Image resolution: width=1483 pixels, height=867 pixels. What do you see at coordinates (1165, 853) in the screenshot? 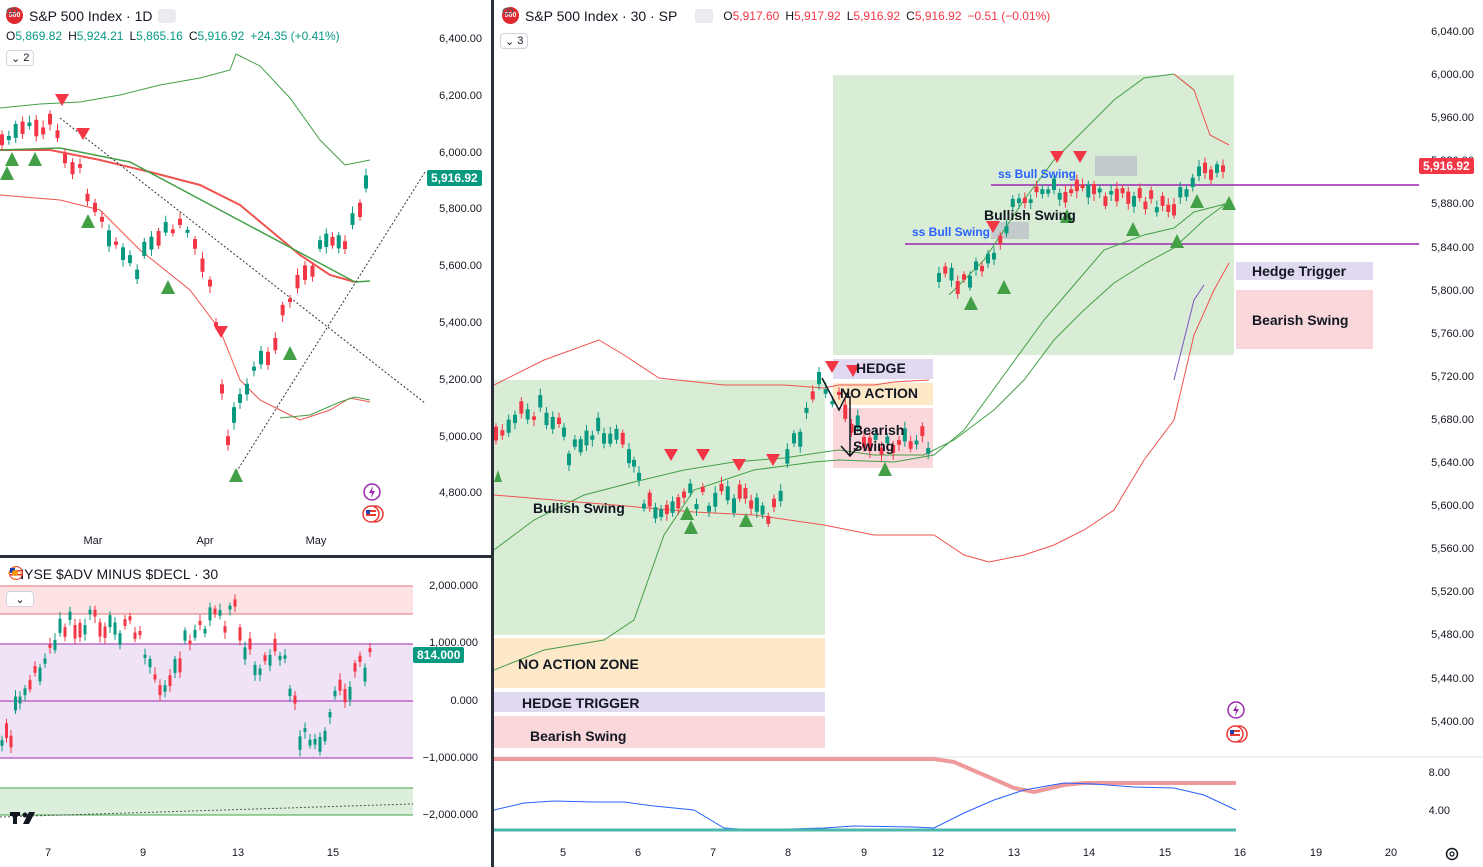
I see `time-label: 15` at bounding box center [1165, 853].